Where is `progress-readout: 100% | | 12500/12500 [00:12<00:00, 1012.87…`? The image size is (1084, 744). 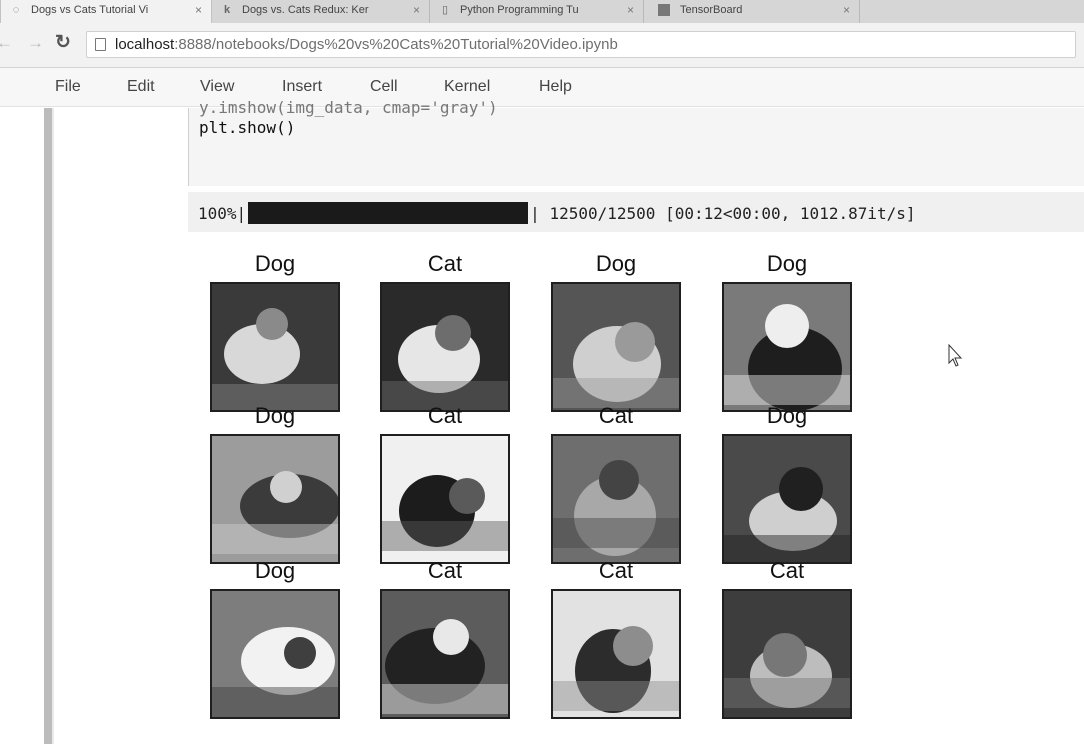 progress-readout: 100% | | 12500/12500 [00:12<00:00, 1012.87… is located at coordinates (557, 213).